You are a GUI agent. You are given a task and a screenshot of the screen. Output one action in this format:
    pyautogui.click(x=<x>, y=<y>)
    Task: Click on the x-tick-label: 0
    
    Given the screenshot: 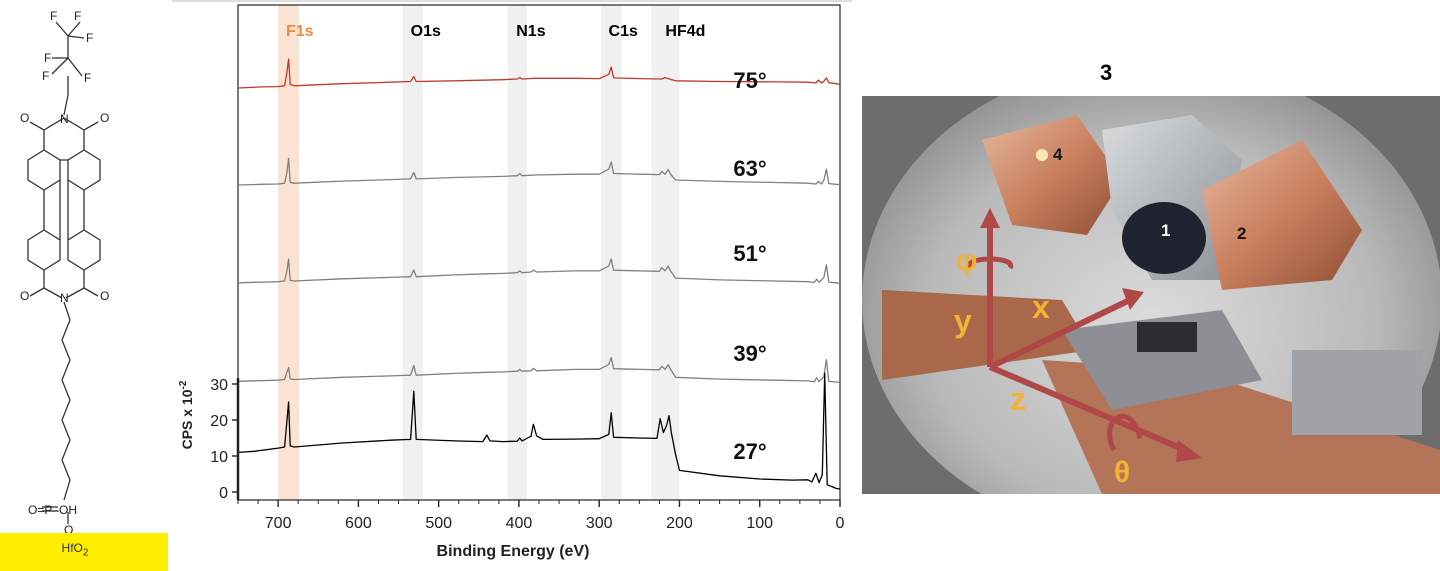 What is the action you would take?
    pyautogui.click(x=840, y=523)
    